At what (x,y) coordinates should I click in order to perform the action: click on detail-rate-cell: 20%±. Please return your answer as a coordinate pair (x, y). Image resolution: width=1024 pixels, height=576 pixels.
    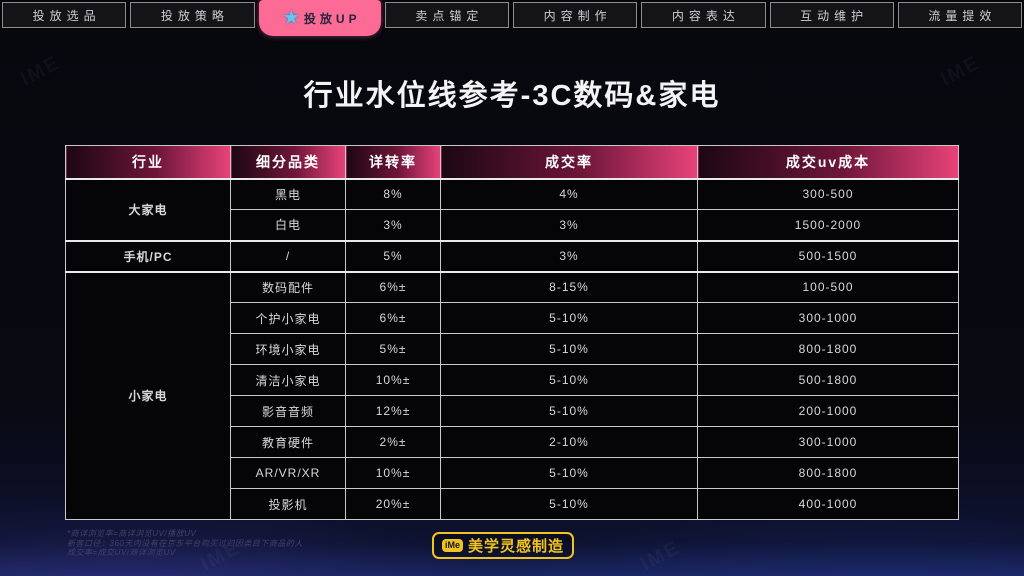
    Looking at the image, I should click on (393, 504).